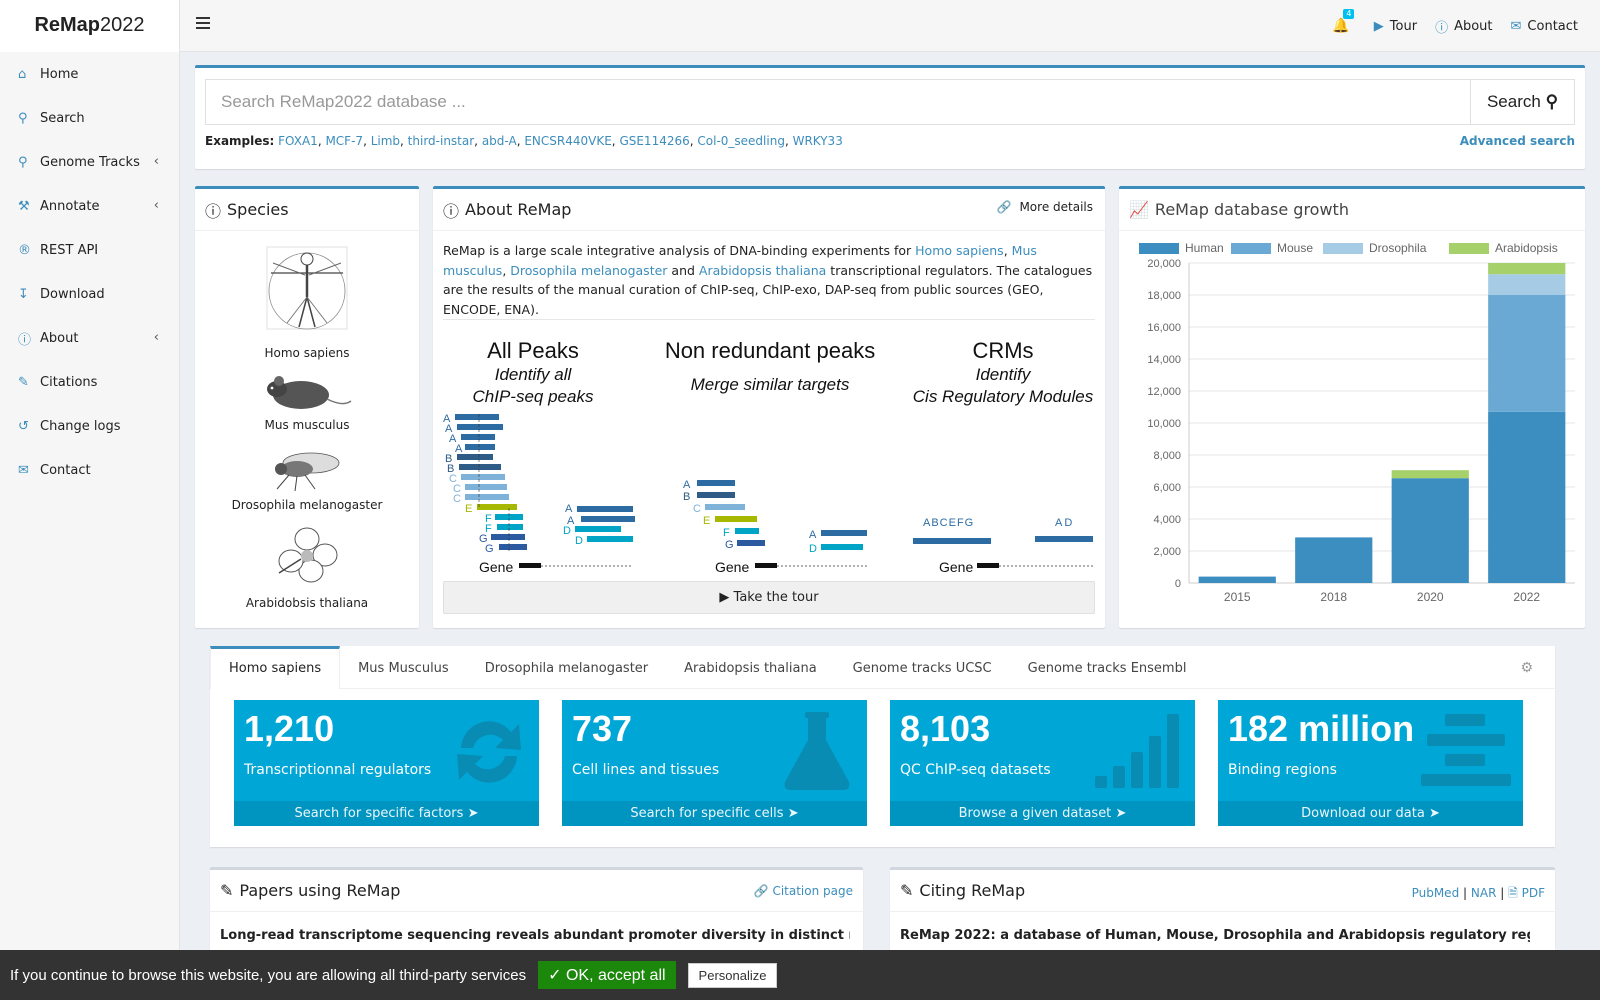 The width and height of the screenshot is (1600, 1000). Describe the element at coordinates (1544, 26) in the screenshot. I see `contact-link: ✉ Contact` at that location.